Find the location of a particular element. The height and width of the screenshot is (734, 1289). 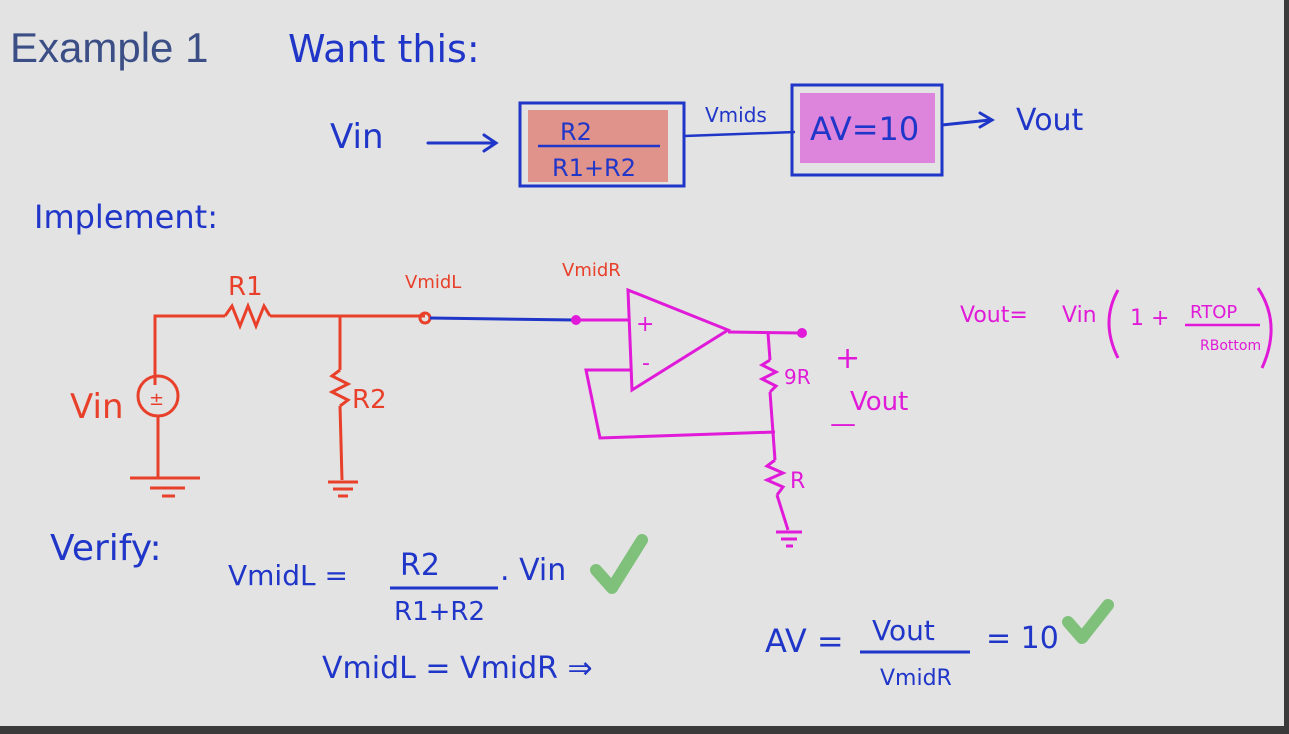

r-bottom-wire is located at coordinates (782, 512).